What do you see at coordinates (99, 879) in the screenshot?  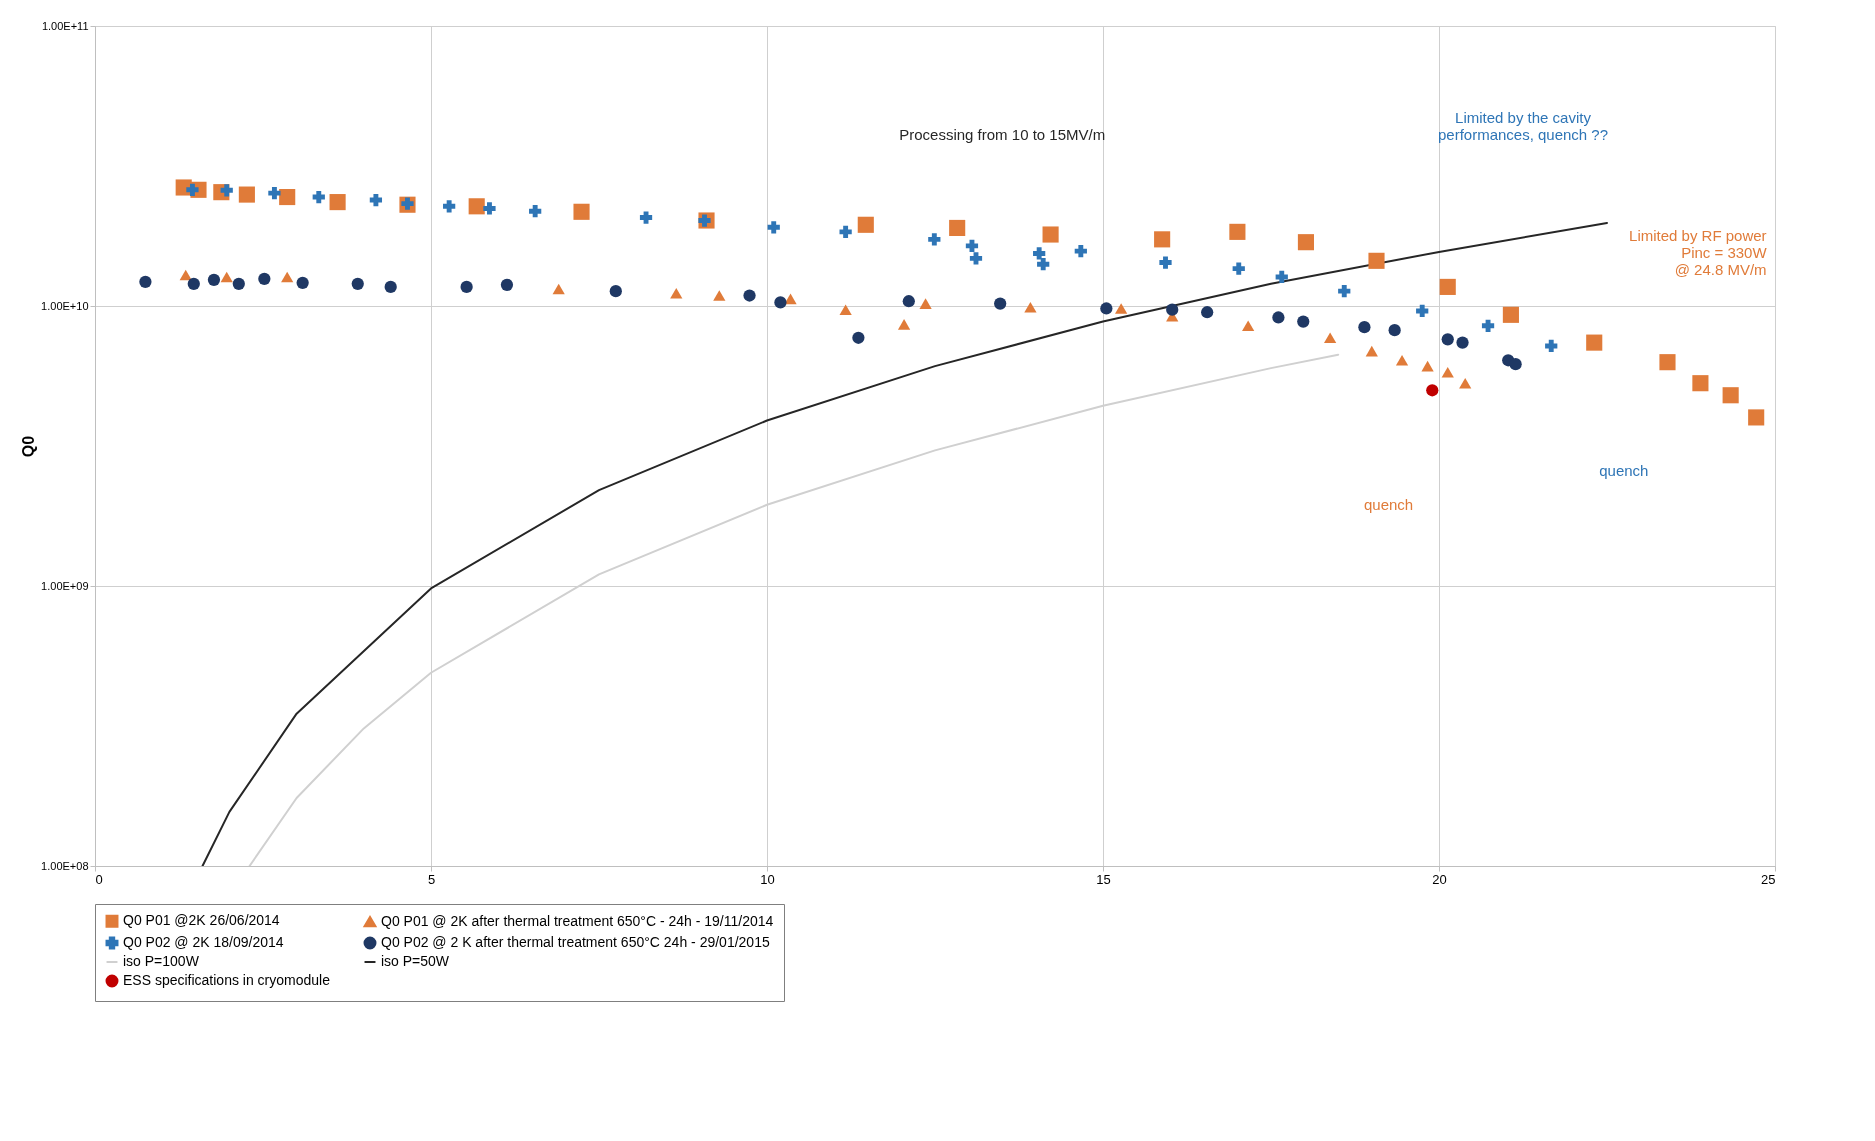 I see `x-tick-label: 0` at bounding box center [99, 879].